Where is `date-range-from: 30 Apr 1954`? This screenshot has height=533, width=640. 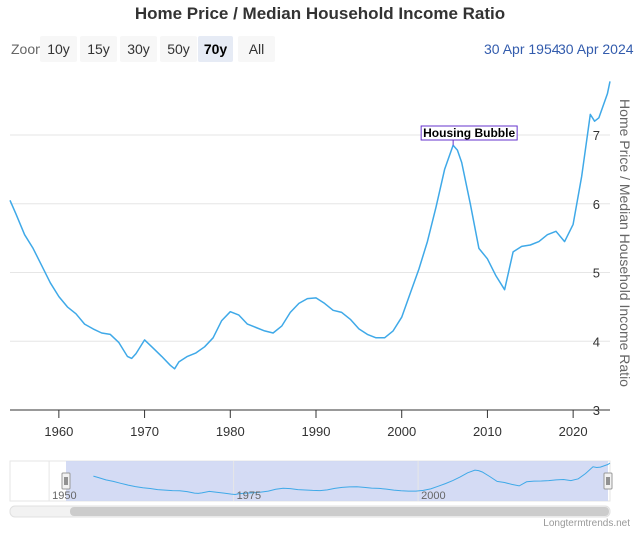
date-range-from: 30 Apr 1954 is located at coordinates (522, 49).